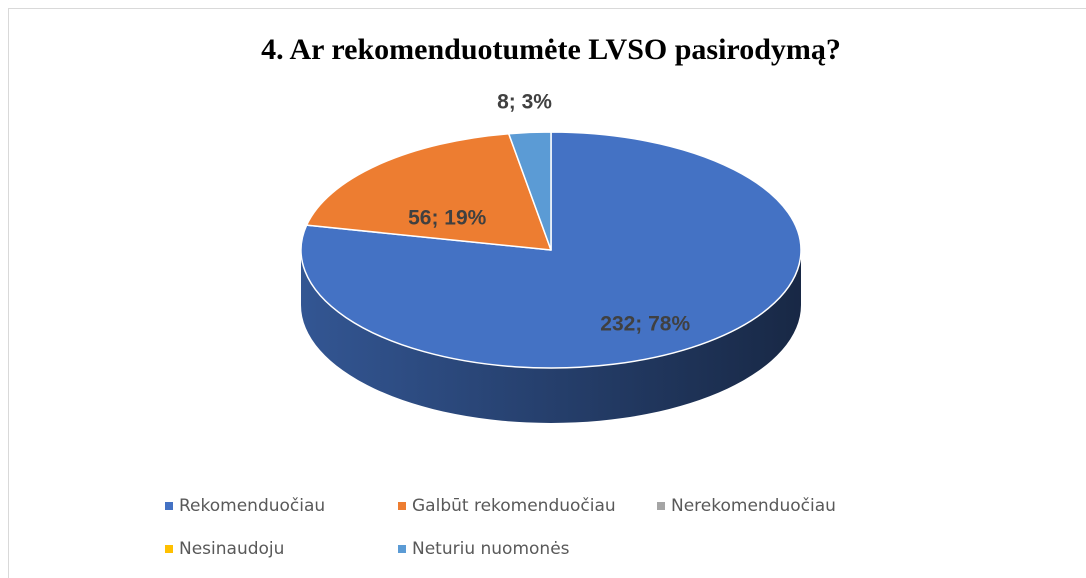  Describe the element at coordinates (645, 324) in the screenshot. I see `data-label: 232; 78%` at that location.